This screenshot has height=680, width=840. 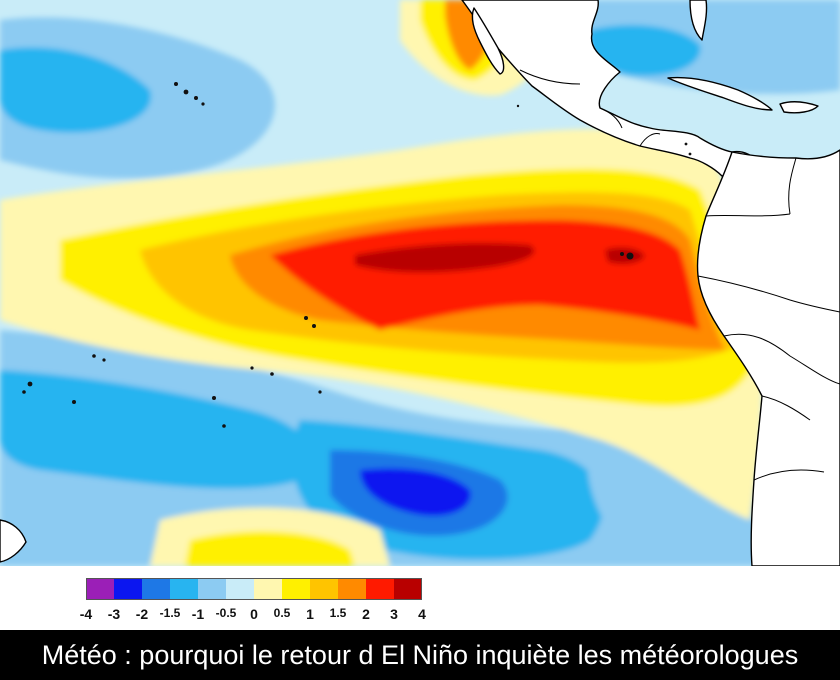 What do you see at coordinates (338, 613) in the screenshot?
I see `legend-tick-label: 1.5` at bounding box center [338, 613].